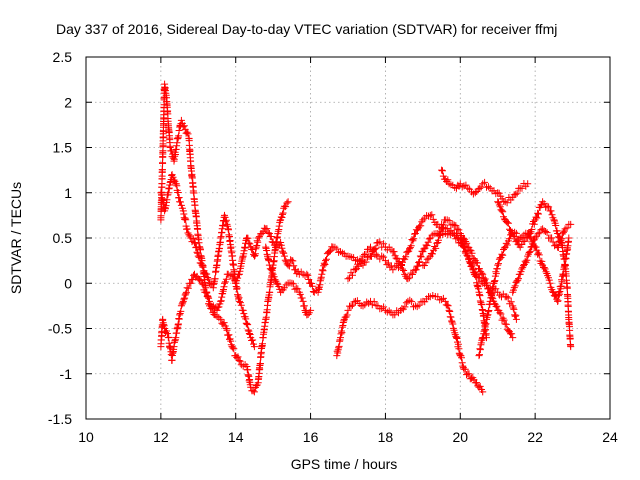 This screenshot has width=640, height=480. I want to click on y-tick-label: 1.5, so click(63, 148).